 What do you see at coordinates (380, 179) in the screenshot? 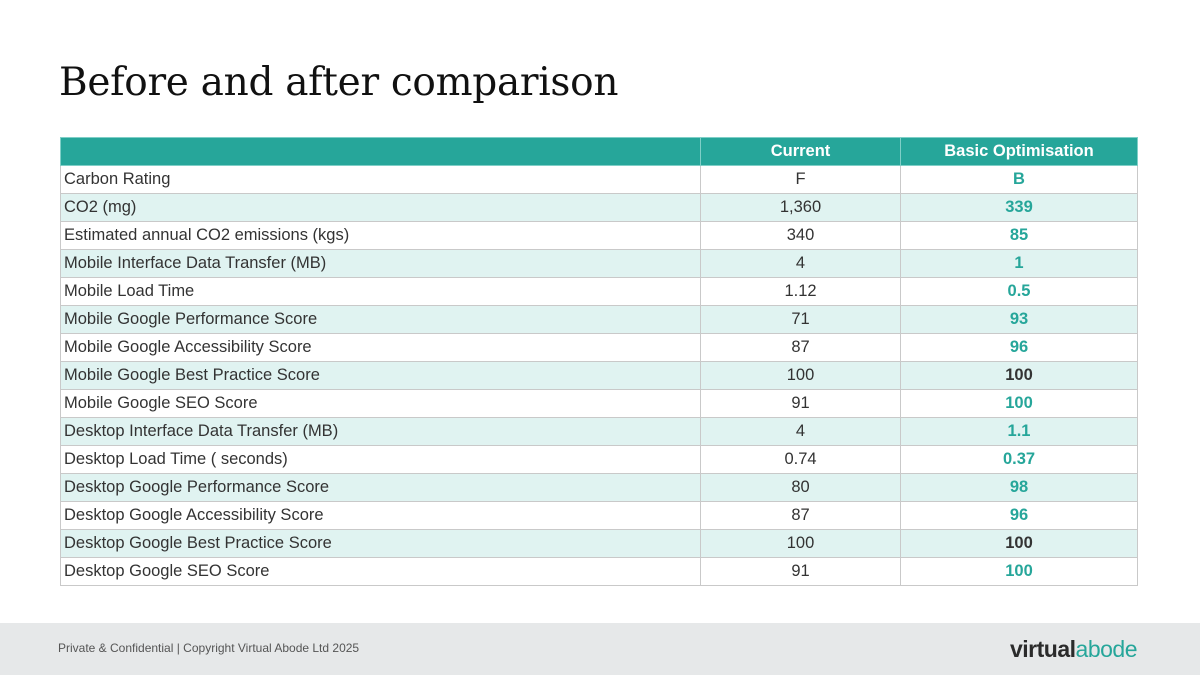
I see `cell-metric: Carbon Rating` at bounding box center [380, 179].